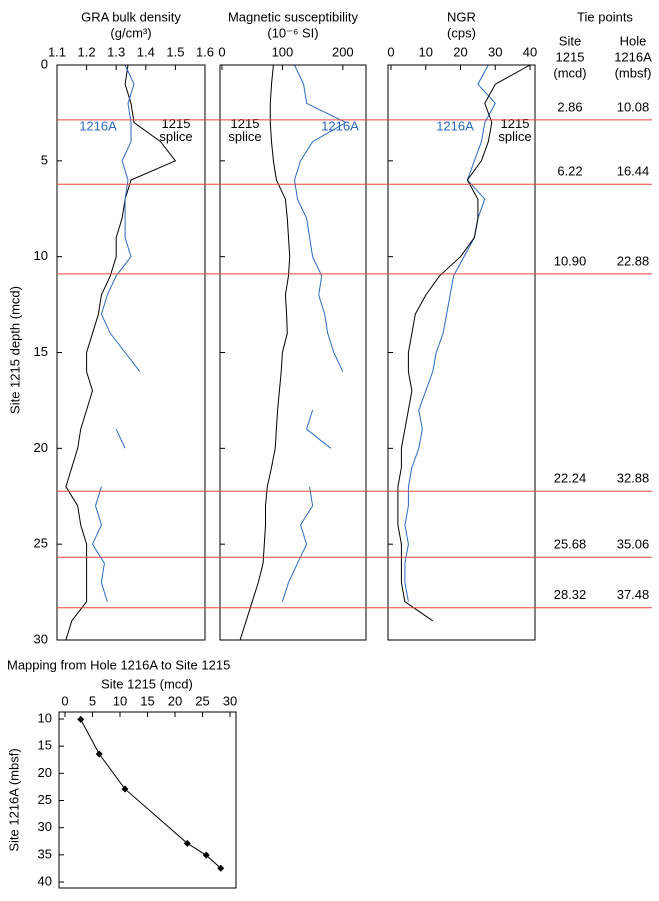 Image resolution: width=659 pixels, height=901 pixels. Describe the element at coordinates (45, 853) in the screenshot. I see `y-tick-label: 35` at that location.